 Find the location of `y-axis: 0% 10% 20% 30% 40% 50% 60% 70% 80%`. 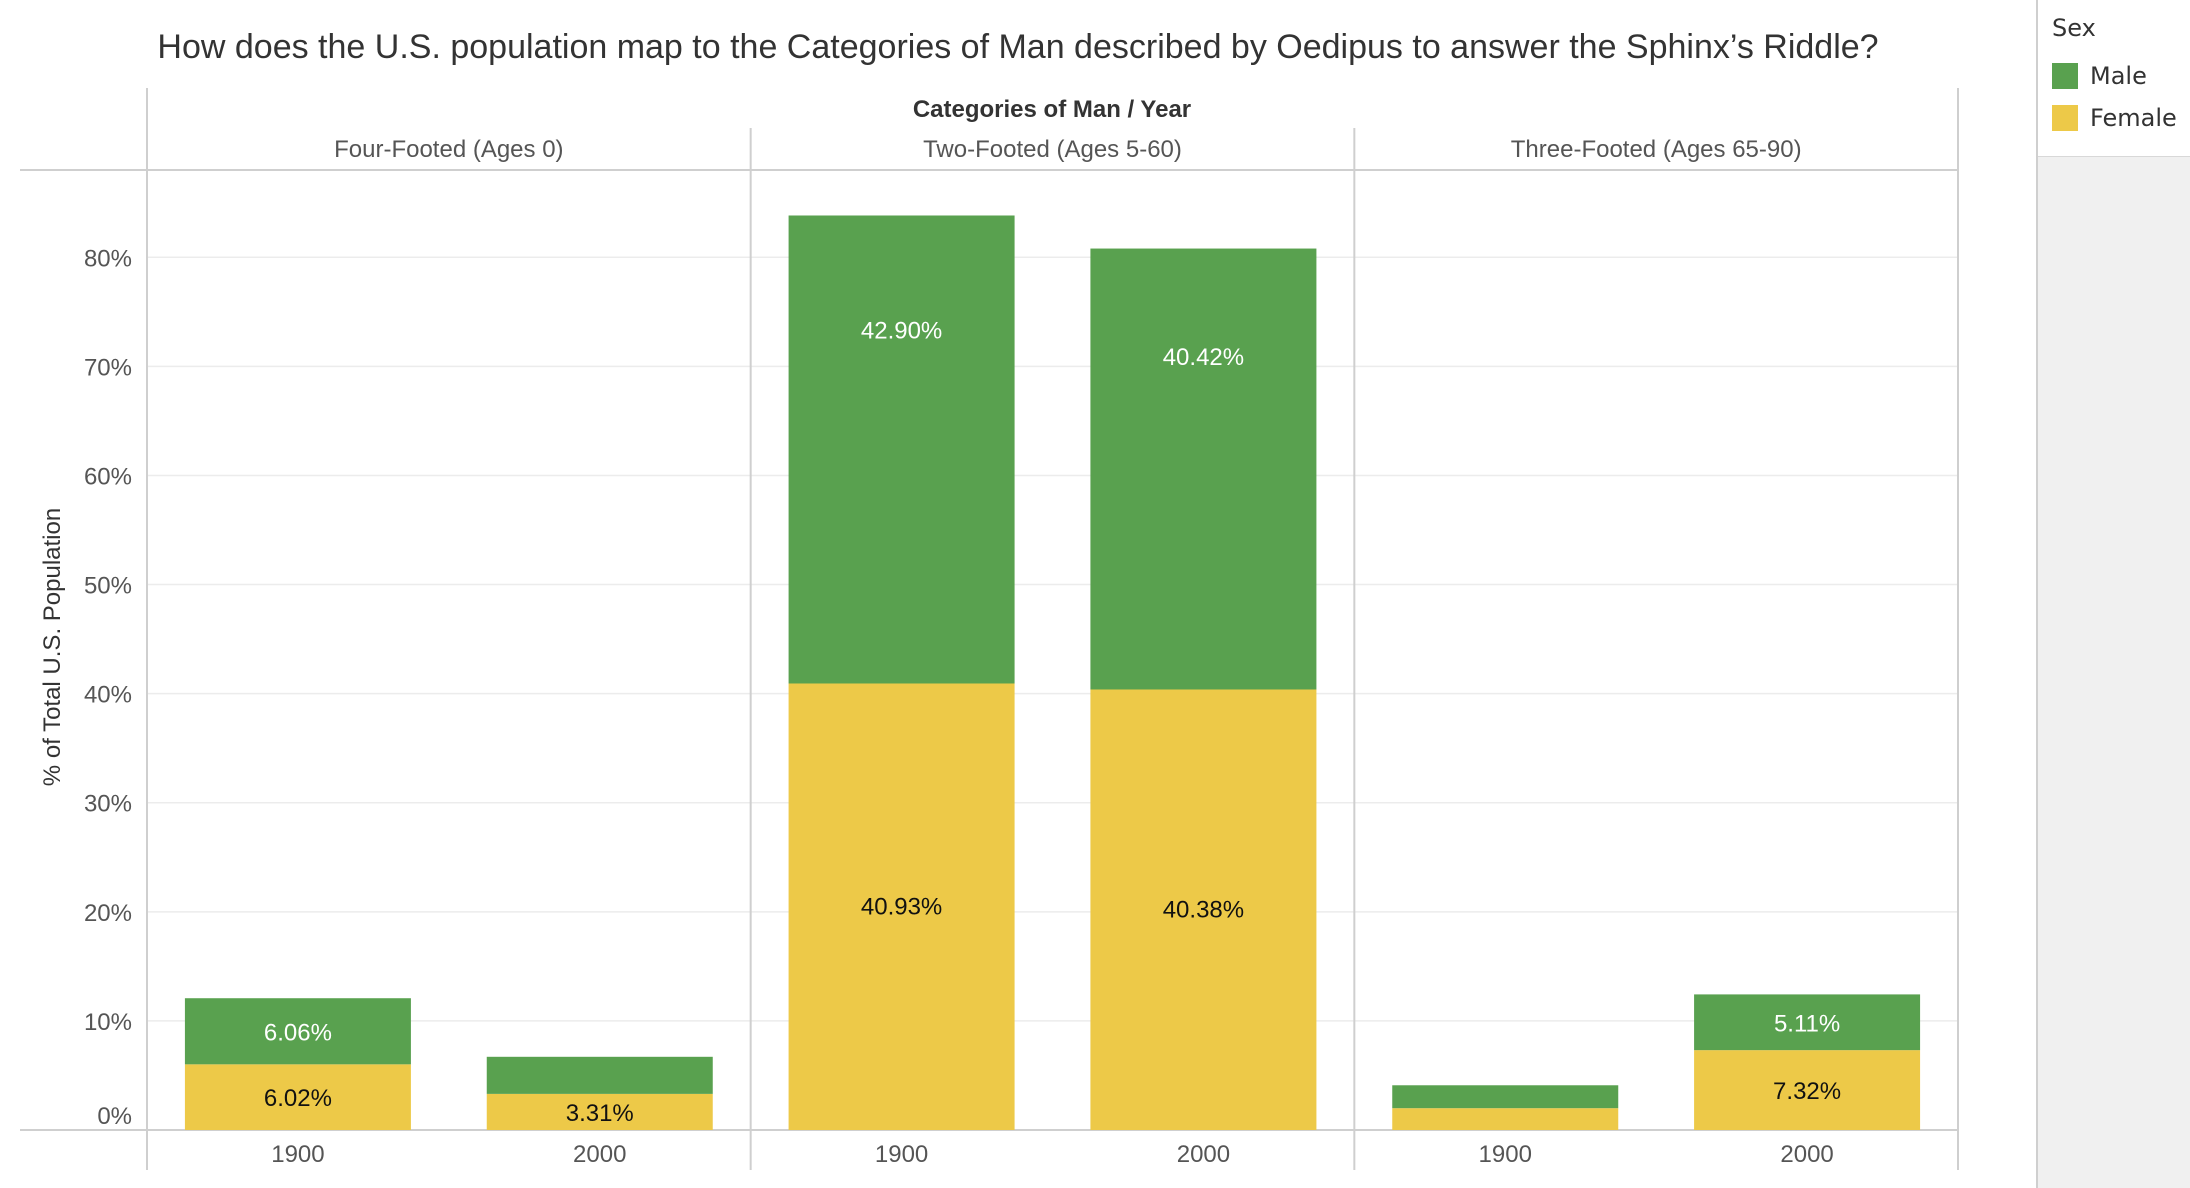

y-axis: 0% 10% 20% 30% 40% 50% 60% 70% 80% is located at coordinates (108, 687).